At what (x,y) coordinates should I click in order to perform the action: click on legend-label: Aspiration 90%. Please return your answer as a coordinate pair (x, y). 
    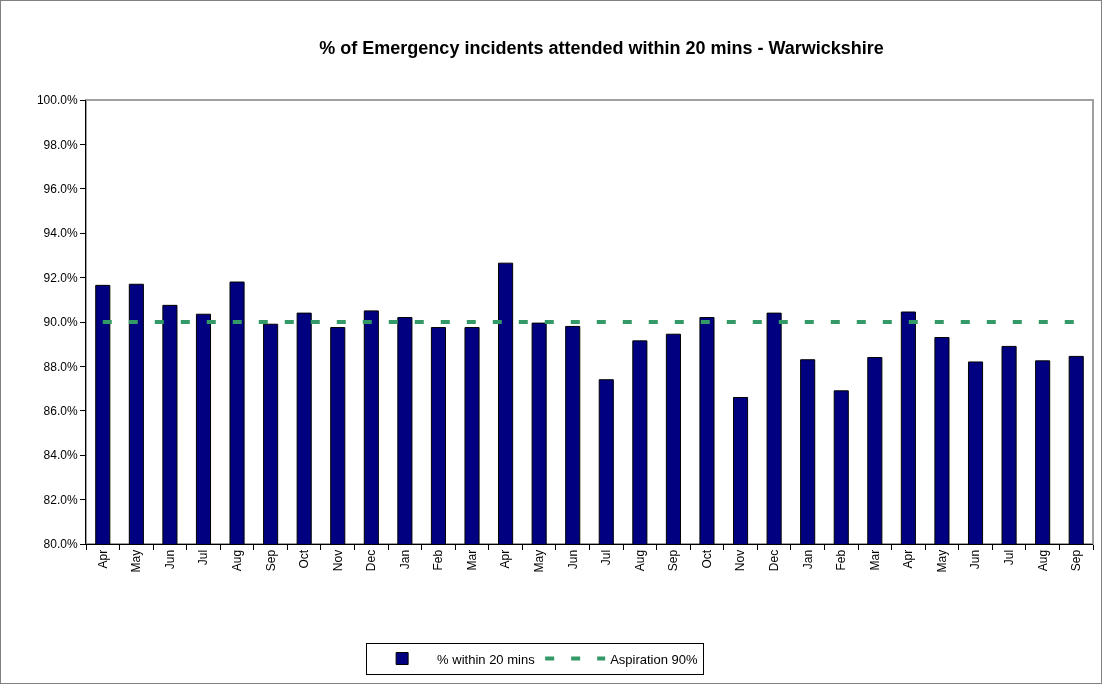
    Looking at the image, I should click on (654, 659).